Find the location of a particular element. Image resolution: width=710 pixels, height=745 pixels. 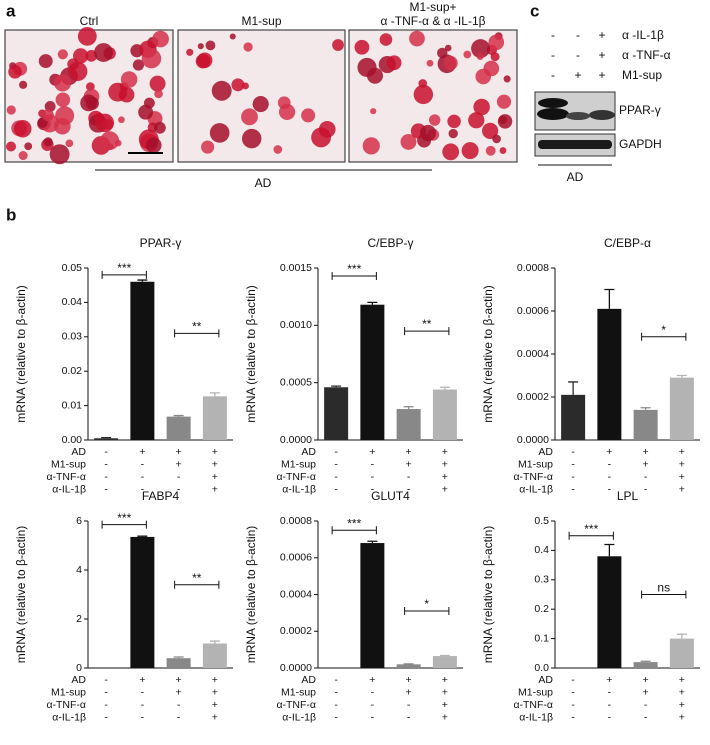

chart-title: LPL is located at coordinates (628, 496).